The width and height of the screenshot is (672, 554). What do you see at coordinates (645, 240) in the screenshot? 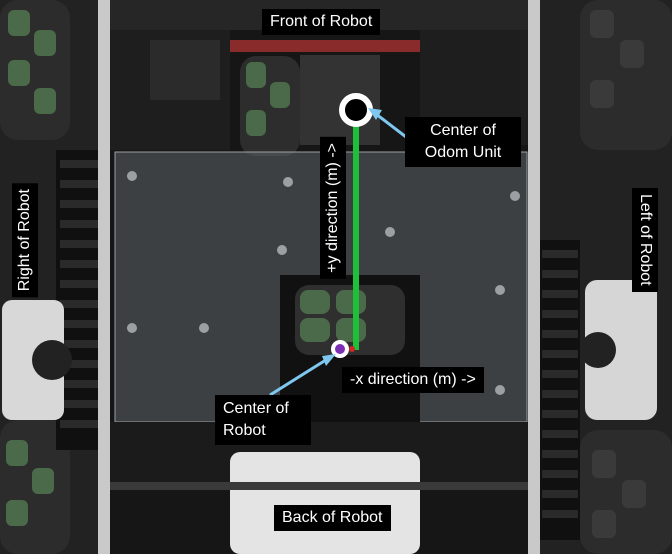
I see `left-of-robot-label: Left of Robot` at bounding box center [645, 240].